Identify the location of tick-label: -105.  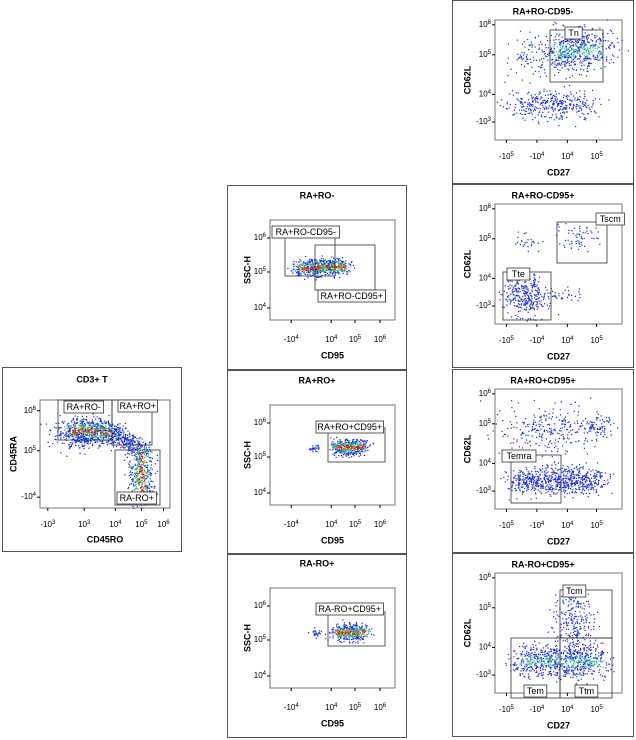
(507, 157).